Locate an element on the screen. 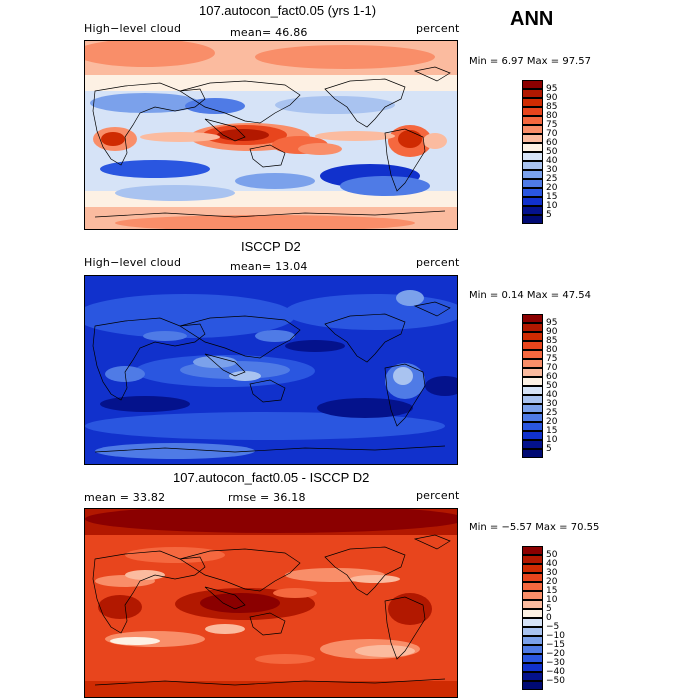 This screenshot has width=700, height=700. colorbar-tick-label: −5 is located at coordinates (553, 627).